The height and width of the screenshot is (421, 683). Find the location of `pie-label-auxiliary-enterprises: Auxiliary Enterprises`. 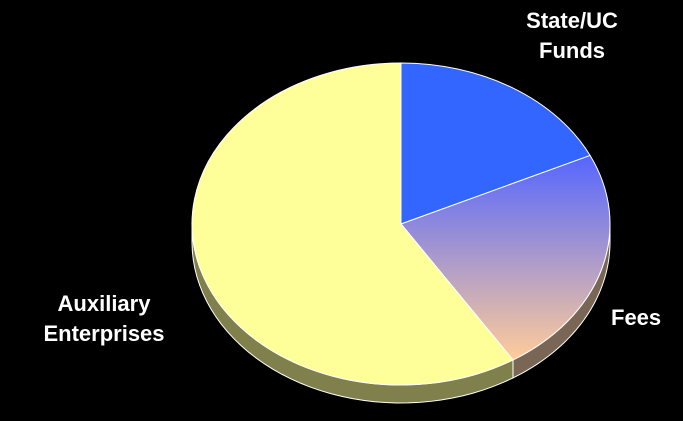

pie-label-auxiliary-enterprises: Auxiliary Enterprises is located at coordinates (103, 318).